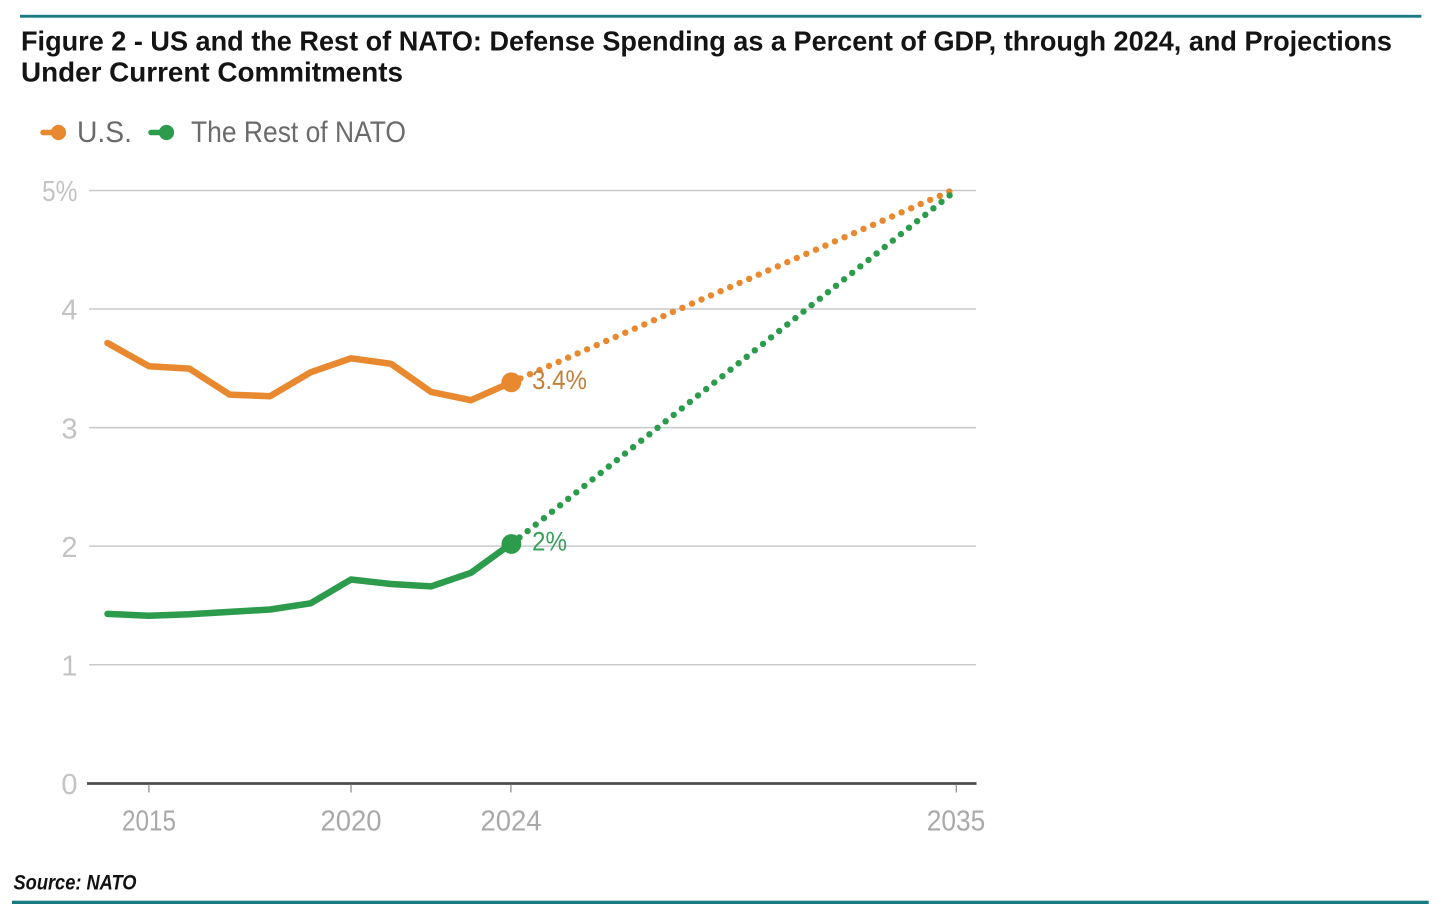  Describe the element at coordinates (149, 821) in the screenshot. I see `svg-text: 2015` at that location.